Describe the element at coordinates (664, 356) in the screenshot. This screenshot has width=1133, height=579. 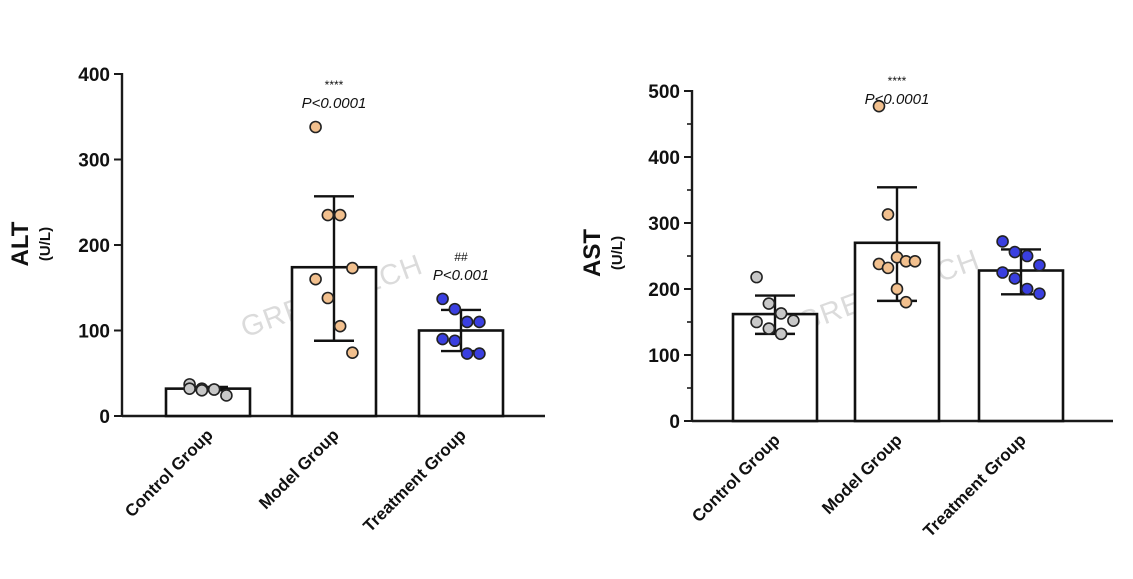
I see `ast-y-tick-label: 100` at that location.